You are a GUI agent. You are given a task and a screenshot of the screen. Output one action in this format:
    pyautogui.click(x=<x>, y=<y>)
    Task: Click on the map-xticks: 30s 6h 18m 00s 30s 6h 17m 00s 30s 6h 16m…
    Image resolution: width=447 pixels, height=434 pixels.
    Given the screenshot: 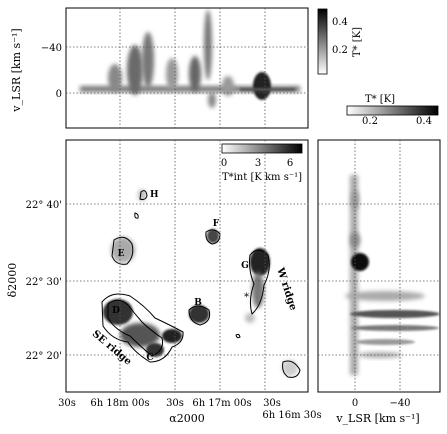 What is the action you would take?
    pyautogui.click(x=190, y=409)
    